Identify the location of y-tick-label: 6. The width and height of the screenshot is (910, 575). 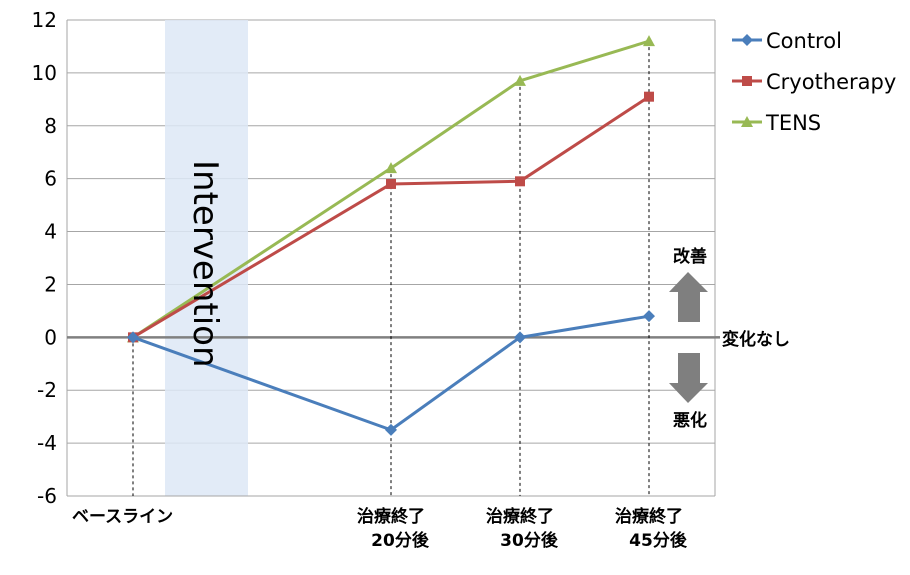
(50, 179).